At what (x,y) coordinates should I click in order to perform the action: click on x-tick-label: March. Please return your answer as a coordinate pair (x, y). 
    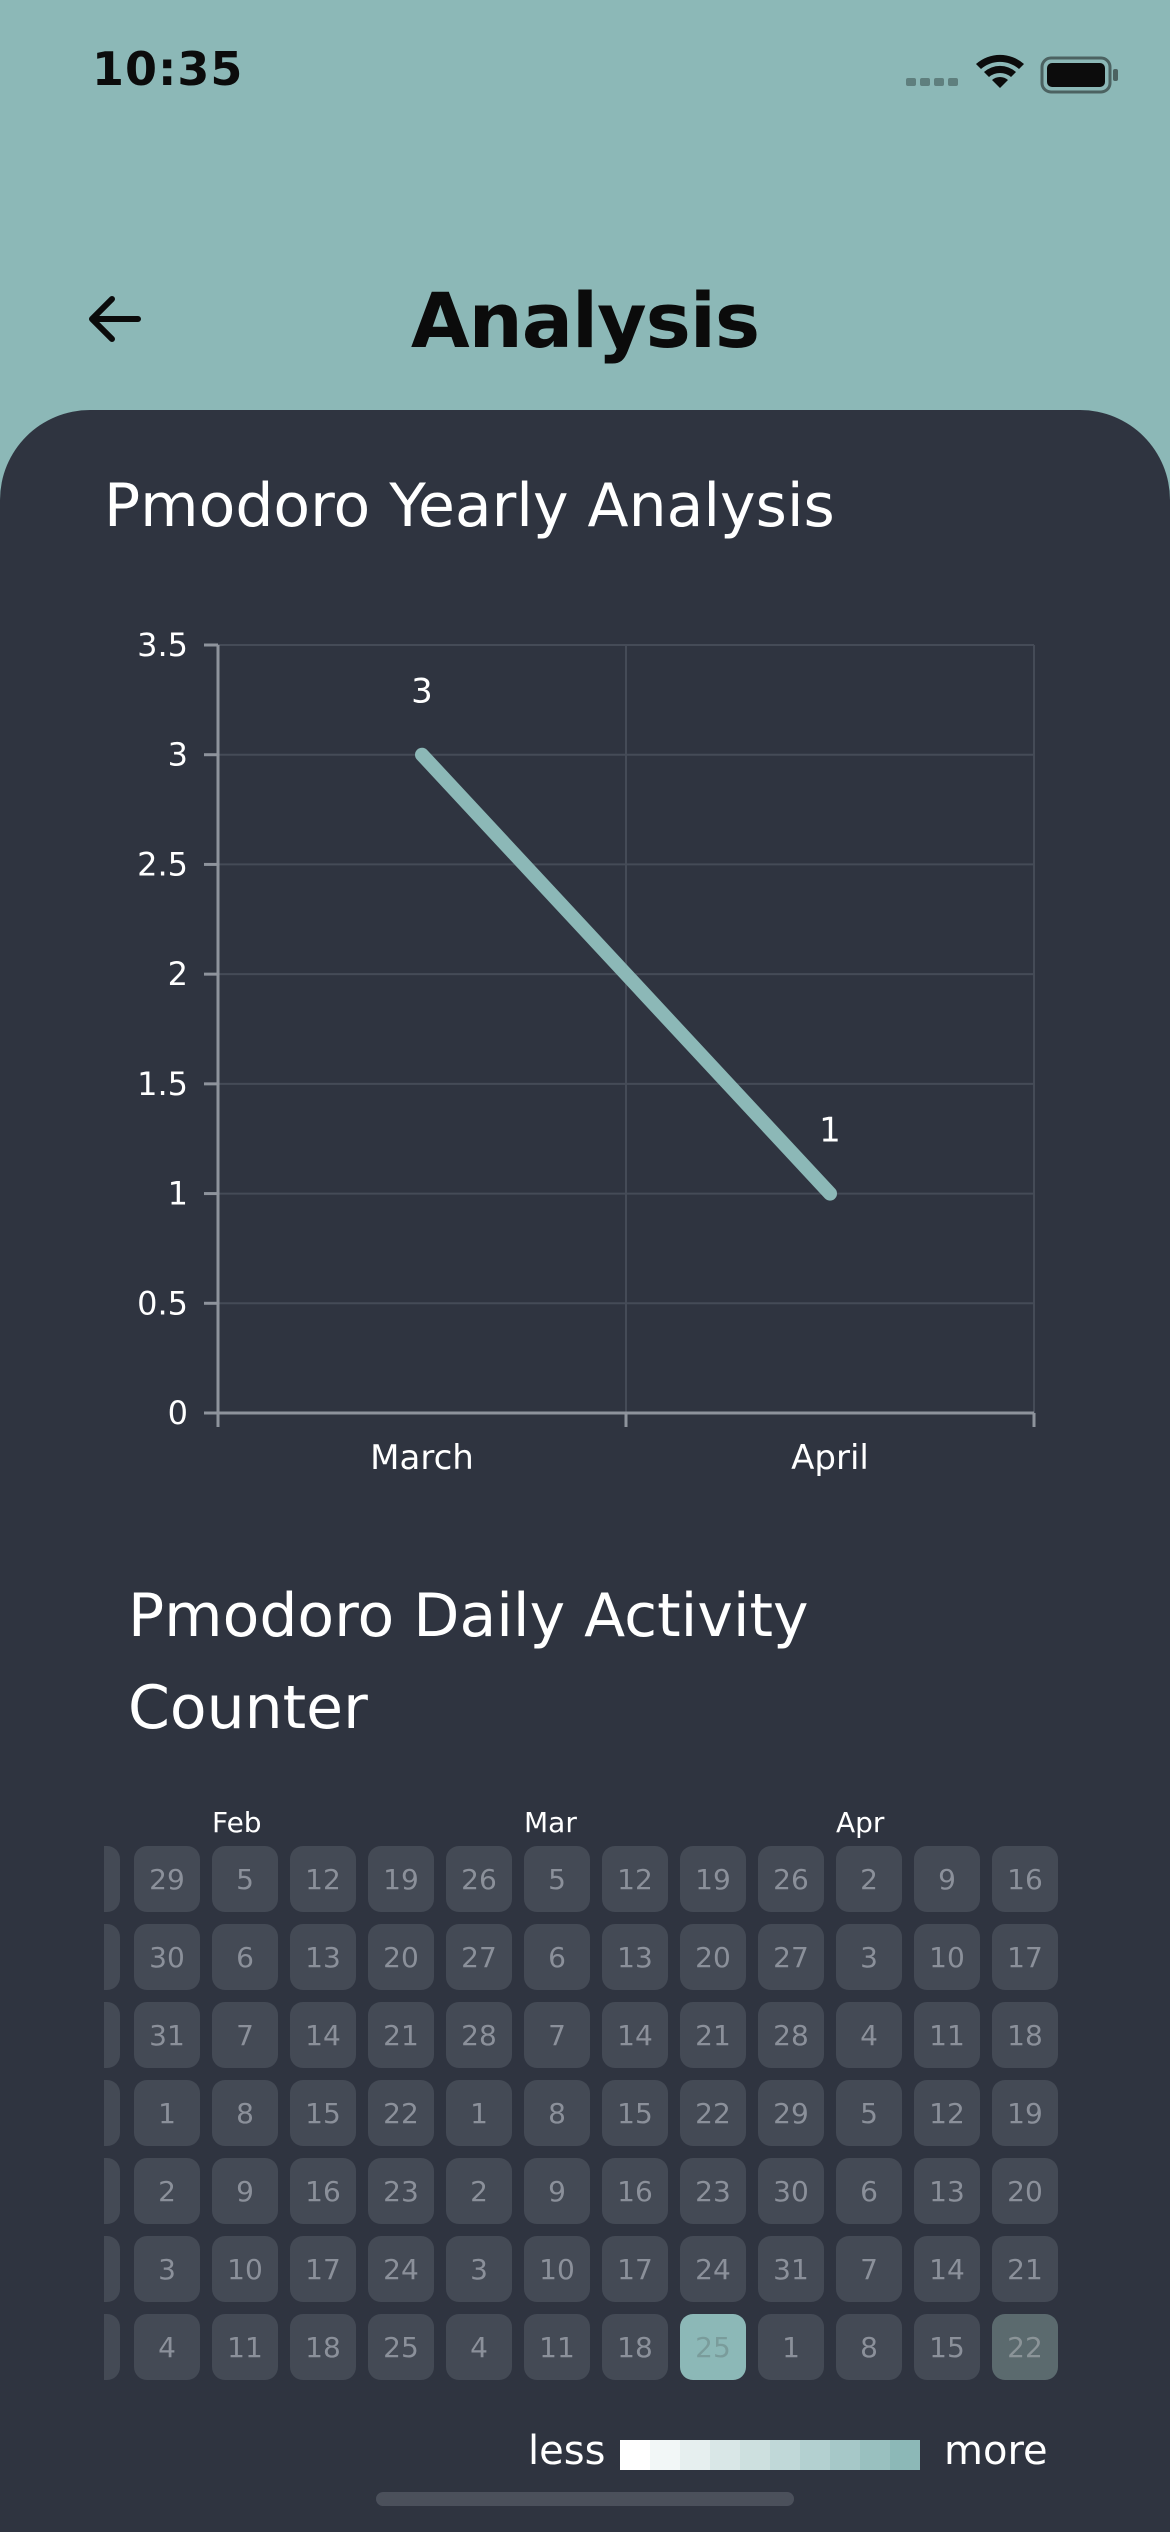
    Looking at the image, I should click on (422, 1458).